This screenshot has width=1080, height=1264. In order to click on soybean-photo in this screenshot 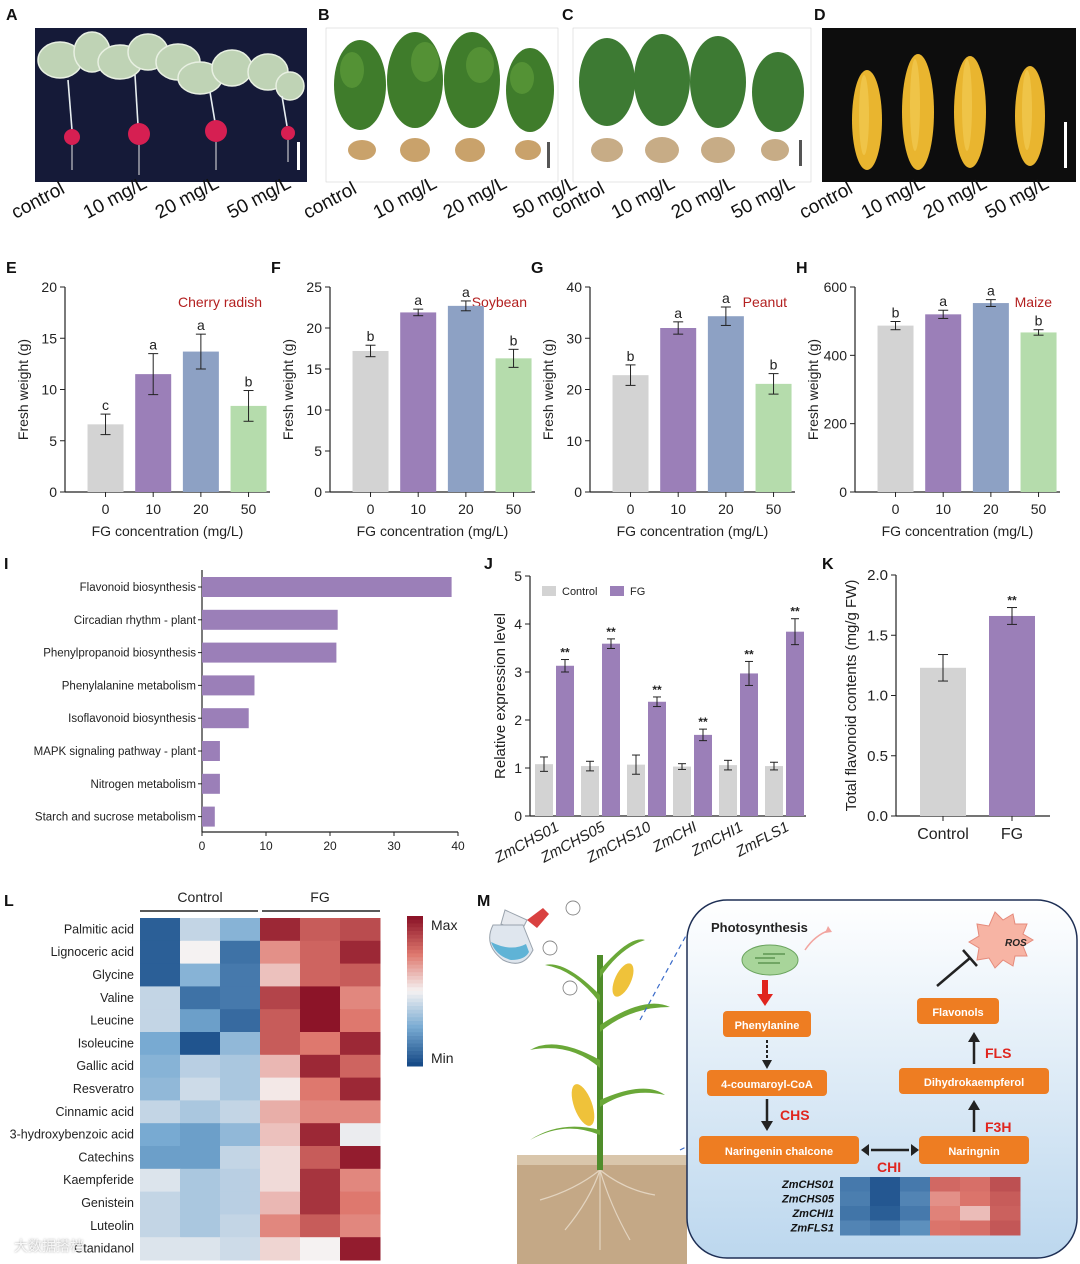, I will do `click(442, 105)`.